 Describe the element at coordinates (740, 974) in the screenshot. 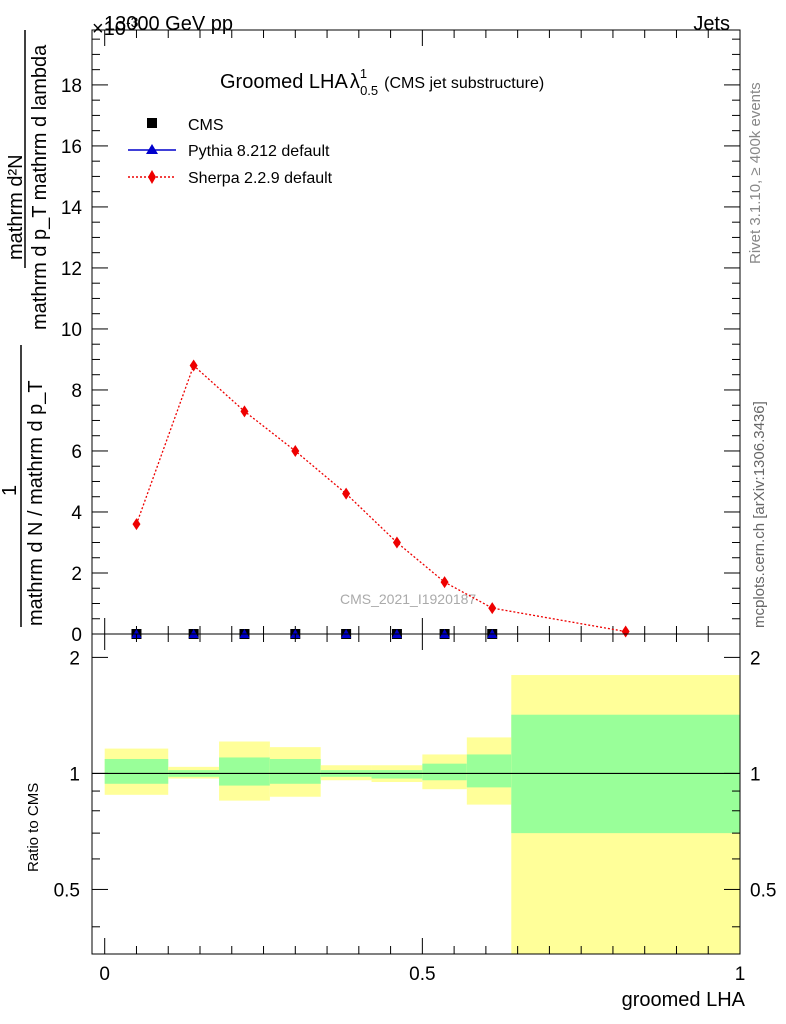

I see `x-tick-label: 1` at that location.